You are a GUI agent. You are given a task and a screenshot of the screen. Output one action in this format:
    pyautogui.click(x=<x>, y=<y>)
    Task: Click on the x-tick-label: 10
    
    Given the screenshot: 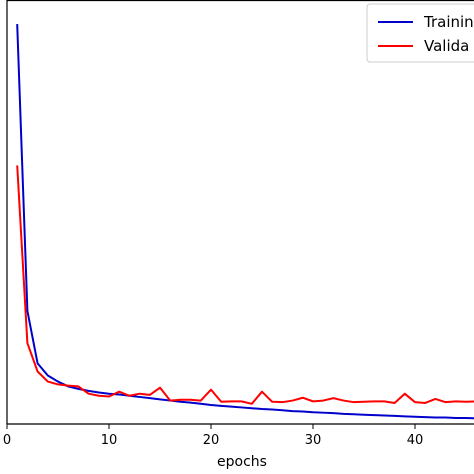 What is the action you would take?
    pyautogui.click(x=109, y=440)
    